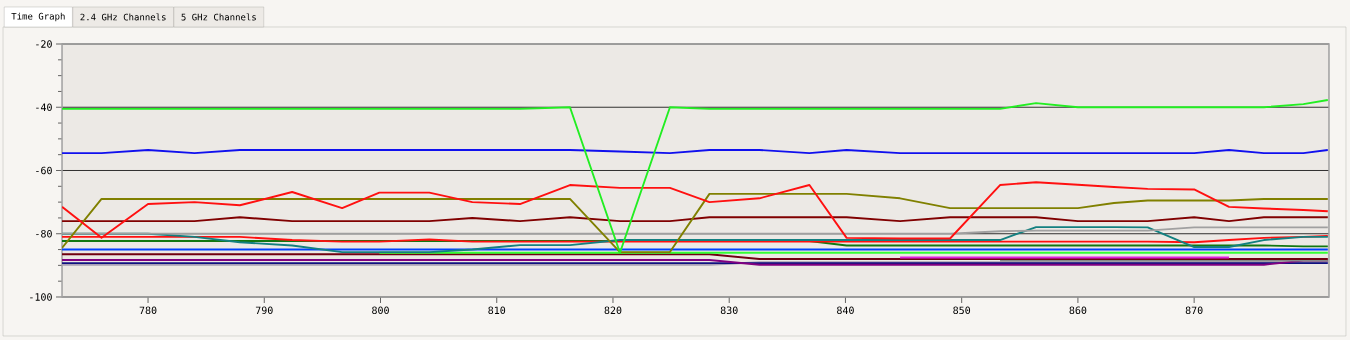  What do you see at coordinates (845, 310) in the screenshot?
I see `x-tick-label: 840` at bounding box center [845, 310].